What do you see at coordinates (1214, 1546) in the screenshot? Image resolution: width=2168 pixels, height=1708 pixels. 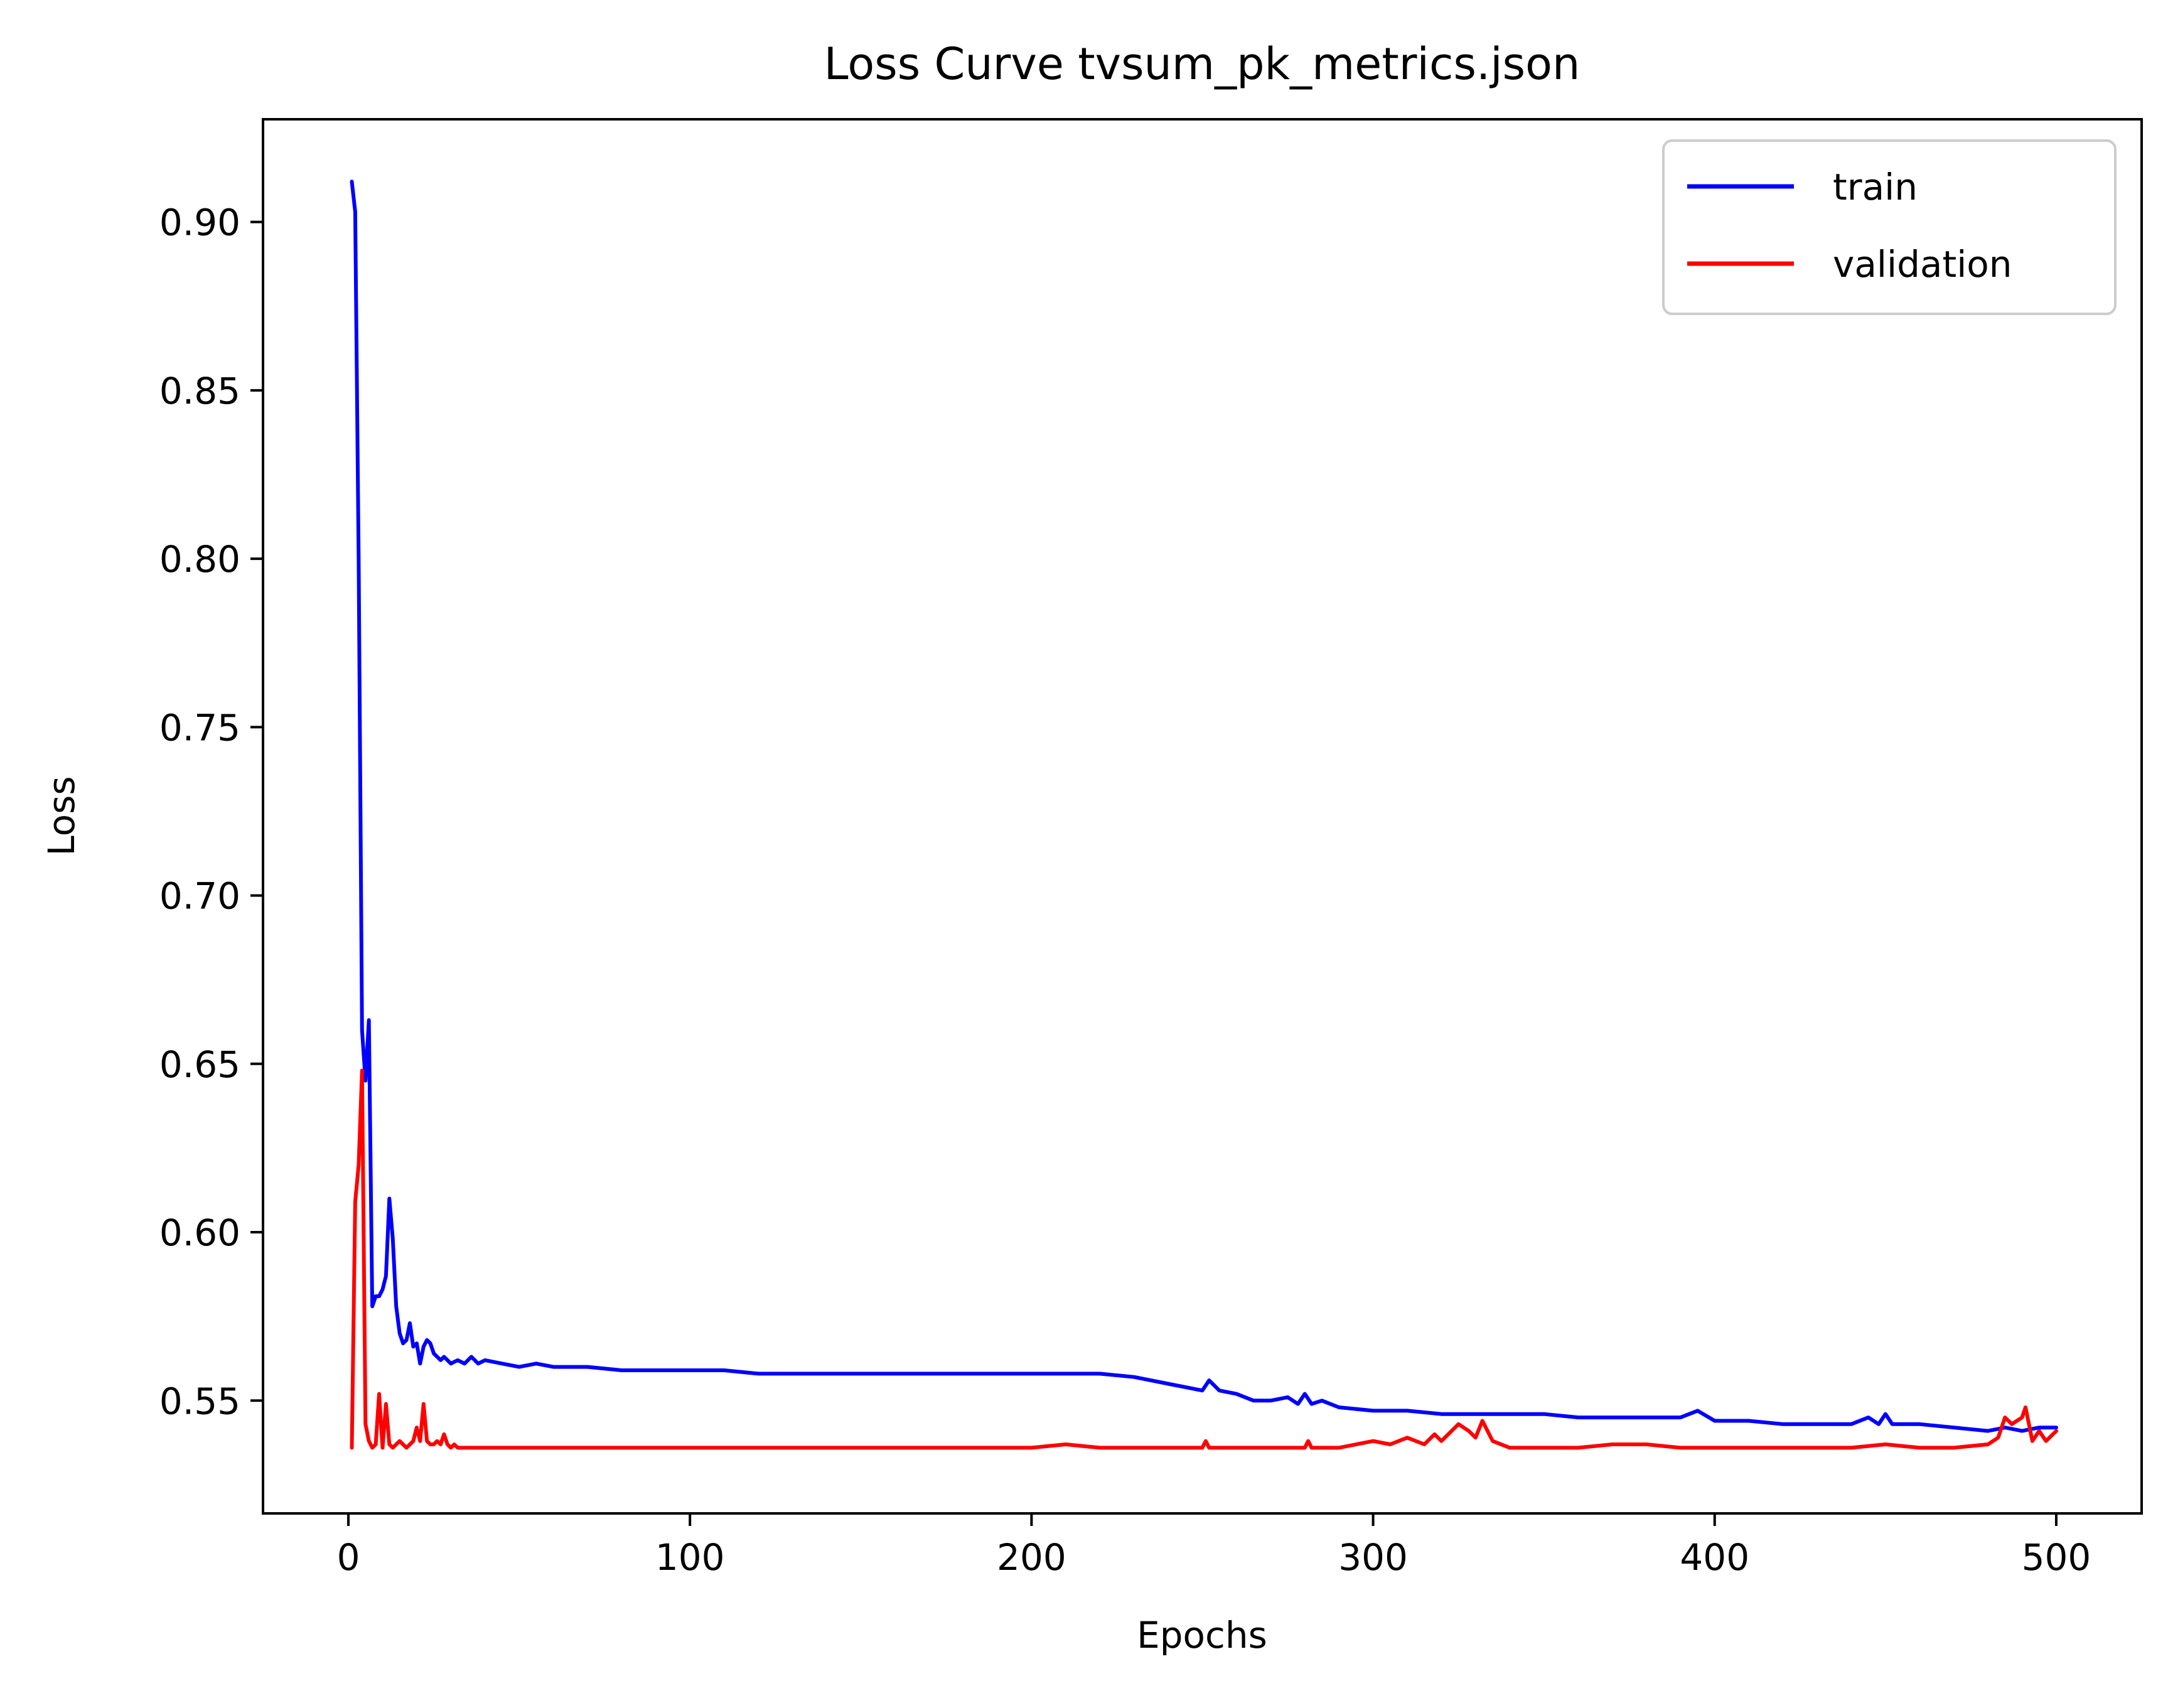 I see `x-axis: 0 100 200 300 400 500` at bounding box center [1214, 1546].